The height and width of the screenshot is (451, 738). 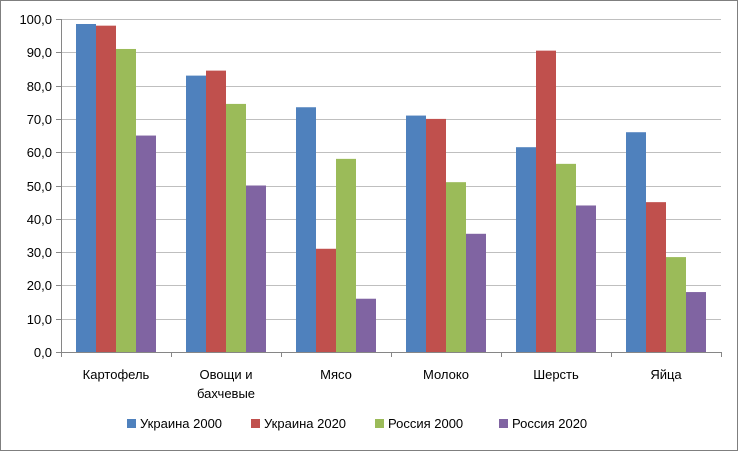 What do you see at coordinates (43, 352) in the screenshot?
I see `y-tick-label: 0,0` at bounding box center [43, 352].